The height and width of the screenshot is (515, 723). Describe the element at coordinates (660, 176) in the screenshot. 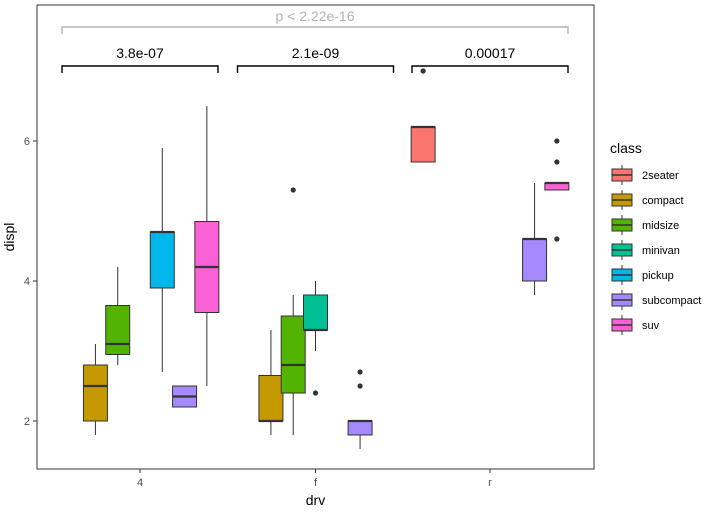

I see `legend-label: 2seater` at that location.